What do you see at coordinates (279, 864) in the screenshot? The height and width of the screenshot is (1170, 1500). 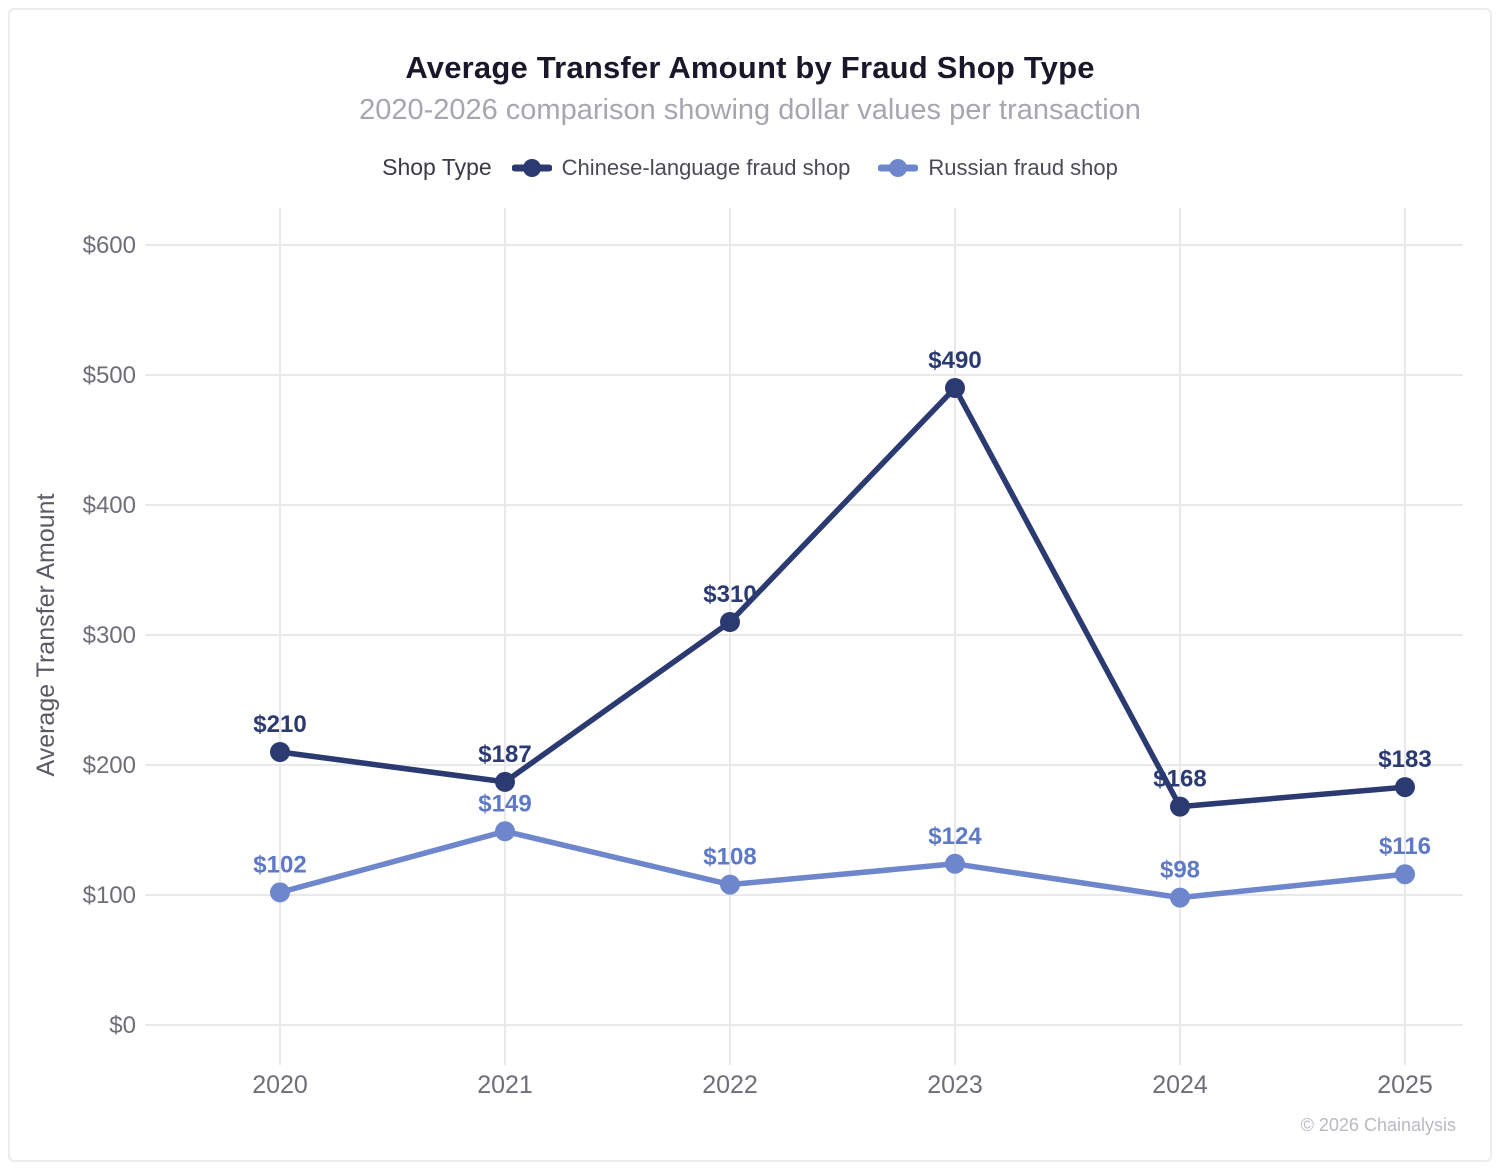 I see `data-point-label: $102` at bounding box center [279, 864].